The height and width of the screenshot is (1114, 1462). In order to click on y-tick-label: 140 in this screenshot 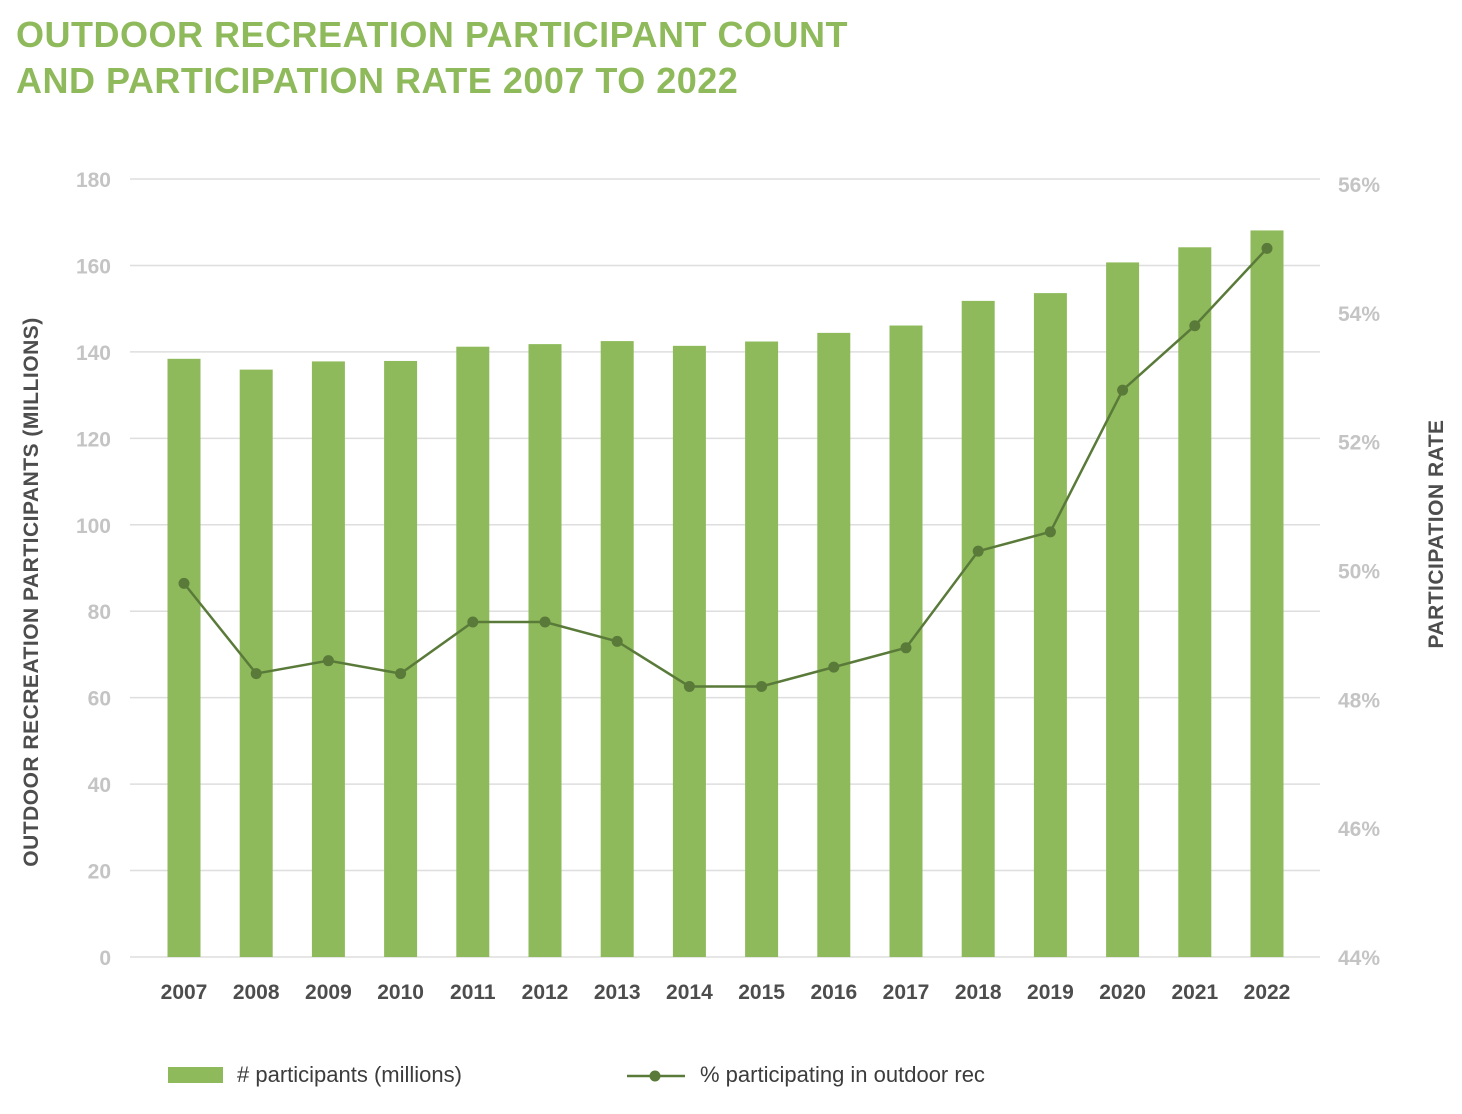, I will do `click(93, 353)`.